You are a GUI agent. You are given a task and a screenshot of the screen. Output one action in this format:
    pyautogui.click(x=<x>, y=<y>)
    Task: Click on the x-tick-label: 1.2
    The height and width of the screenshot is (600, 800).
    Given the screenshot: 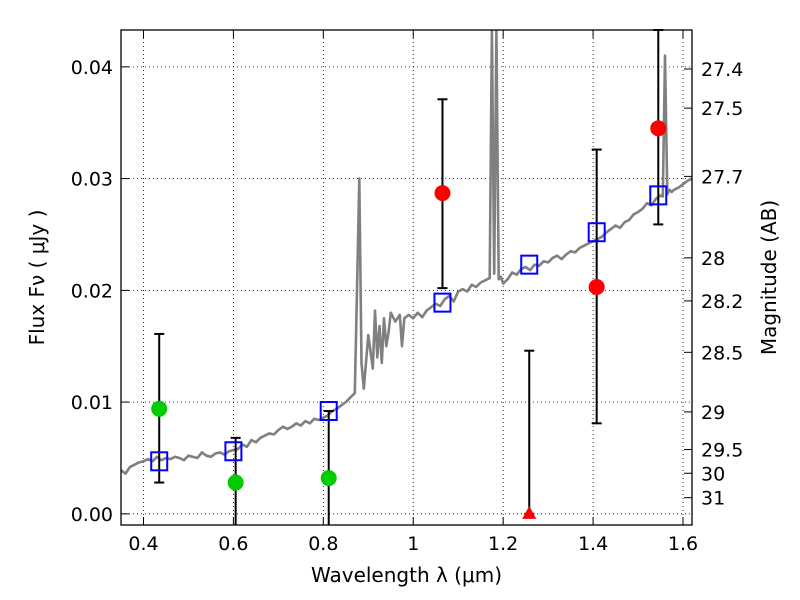 What is the action you would take?
    pyautogui.click(x=503, y=544)
    